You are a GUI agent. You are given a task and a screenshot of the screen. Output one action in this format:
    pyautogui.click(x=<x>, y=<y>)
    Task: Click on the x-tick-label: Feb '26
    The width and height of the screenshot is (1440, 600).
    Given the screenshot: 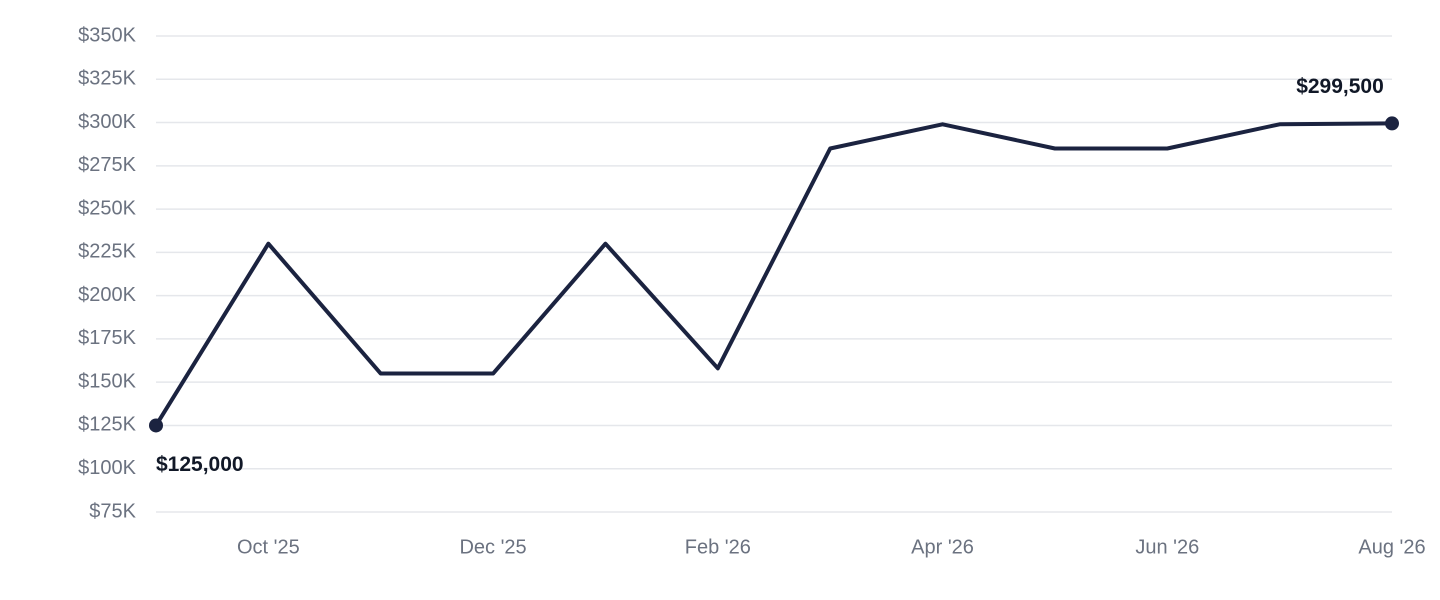 What is the action you would take?
    pyautogui.click(x=718, y=547)
    